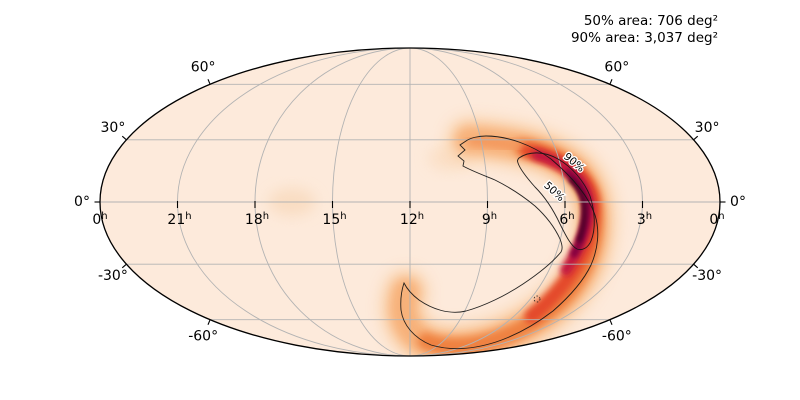 Image resolution: width=800 pixels, height=400 pixels. I want to click on contour-island, so click(537, 299).